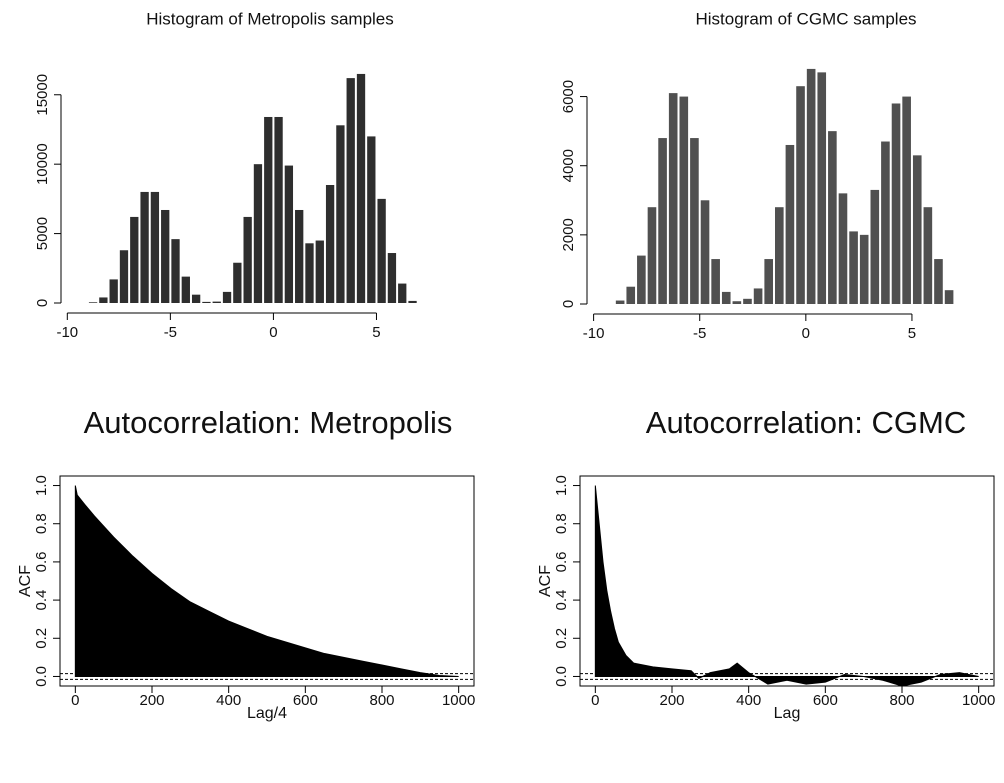 This screenshot has width=1004, height=783. Describe the element at coordinates (825, 700) in the screenshot. I see `x-tick-label: 600` at that location.